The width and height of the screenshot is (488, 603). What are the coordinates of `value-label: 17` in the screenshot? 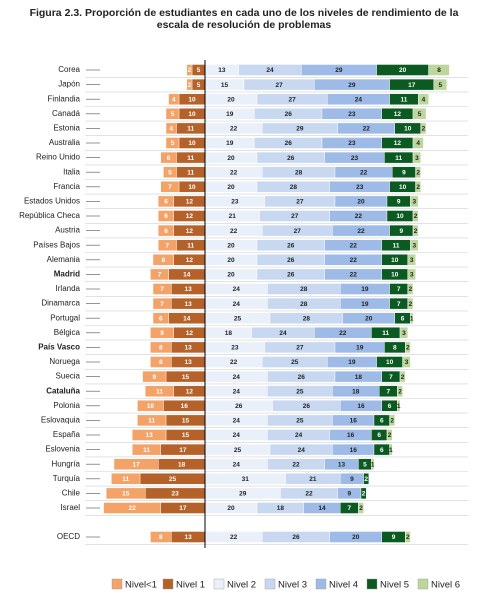 It's located at (183, 508).